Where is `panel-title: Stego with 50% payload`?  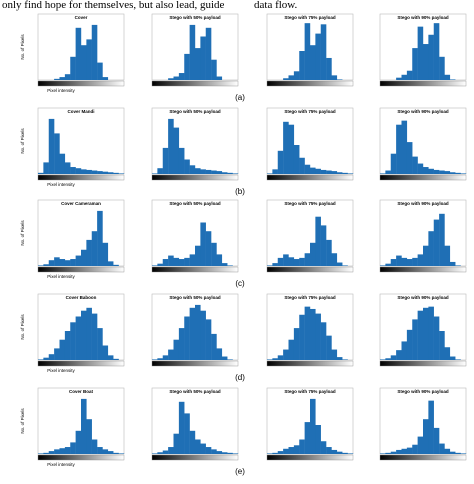 panel-title: Stego with 50% payload is located at coordinates (195, 203).